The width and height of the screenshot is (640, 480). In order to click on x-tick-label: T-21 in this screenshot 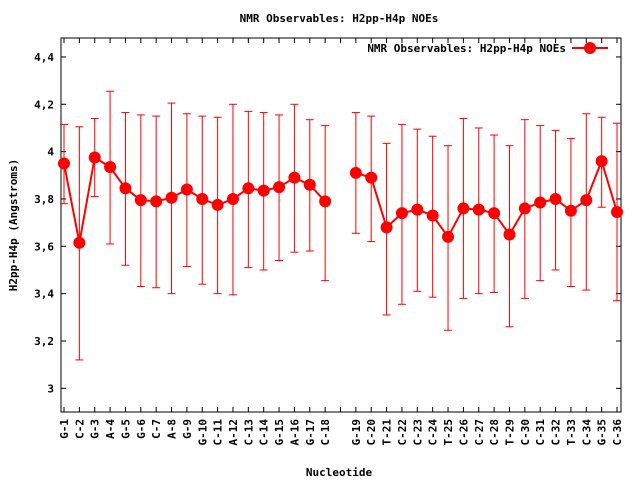, I will do `click(387, 432)`.